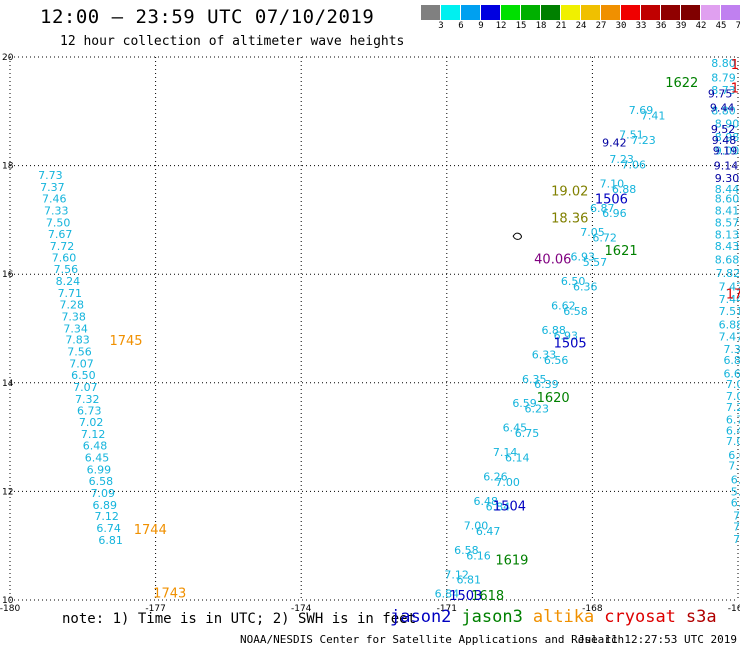  What do you see at coordinates (89, 410) in the screenshot?
I see `wave-height-label: 6.73` at bounding box center [89, 410].